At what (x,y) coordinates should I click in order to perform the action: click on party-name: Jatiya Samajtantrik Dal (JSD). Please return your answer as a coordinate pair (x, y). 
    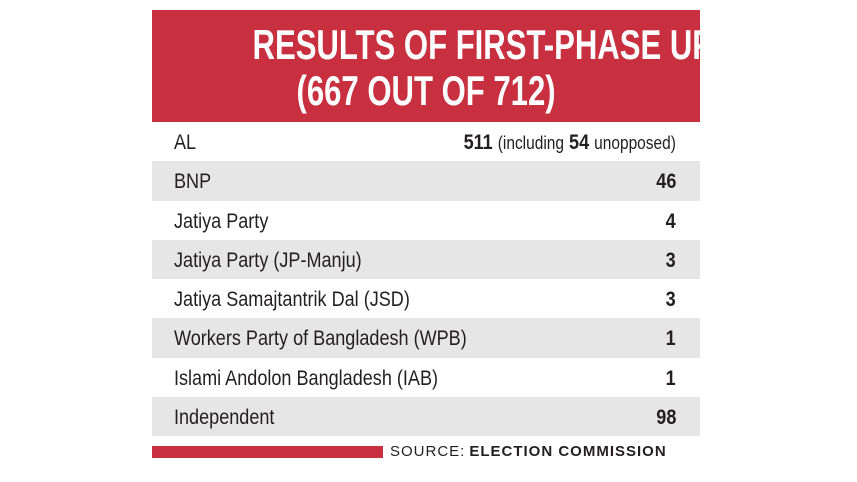
    Looking at the image, I should click on (292, 299).